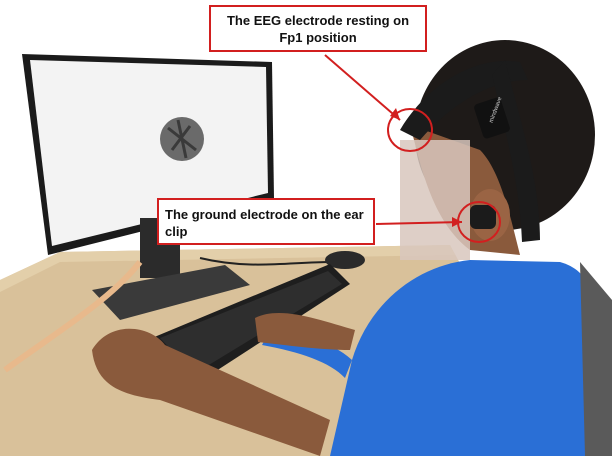 This screenshot has width=615, height=456. What do you see at coordinates (171, 292) in the screenshot?
I see `monitor-base` at bounding box center [171, 292].